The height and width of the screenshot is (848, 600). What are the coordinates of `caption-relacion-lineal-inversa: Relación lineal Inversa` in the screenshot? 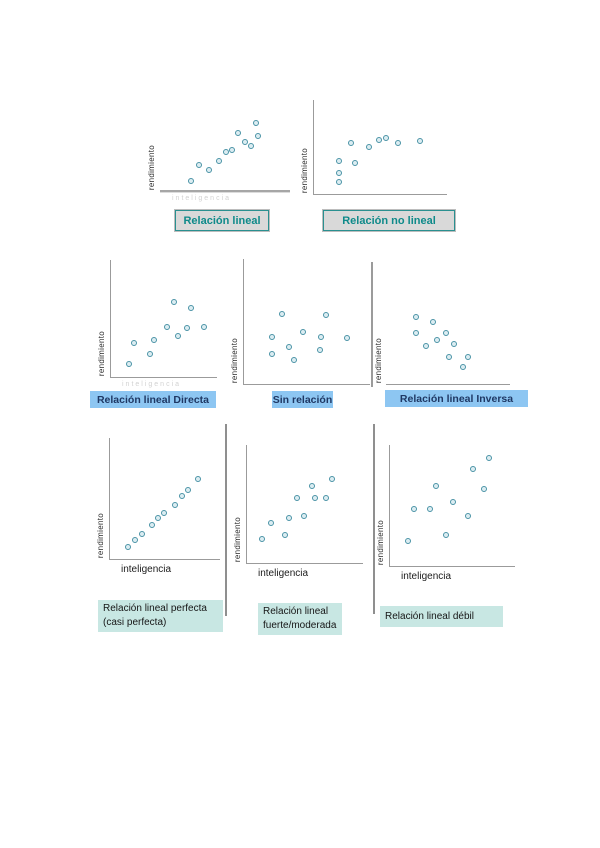 It's located at (456, 398).